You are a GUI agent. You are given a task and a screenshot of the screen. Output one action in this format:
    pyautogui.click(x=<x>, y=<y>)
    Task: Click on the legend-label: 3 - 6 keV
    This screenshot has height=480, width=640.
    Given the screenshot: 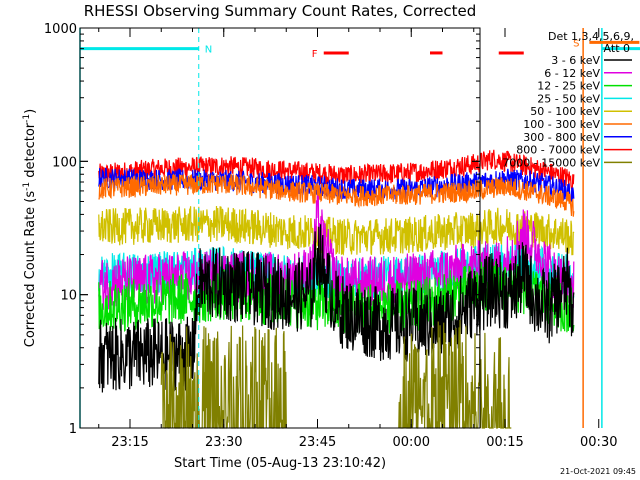 What is the action you would take?
    pyautogui.click(x=575, y=60)
    